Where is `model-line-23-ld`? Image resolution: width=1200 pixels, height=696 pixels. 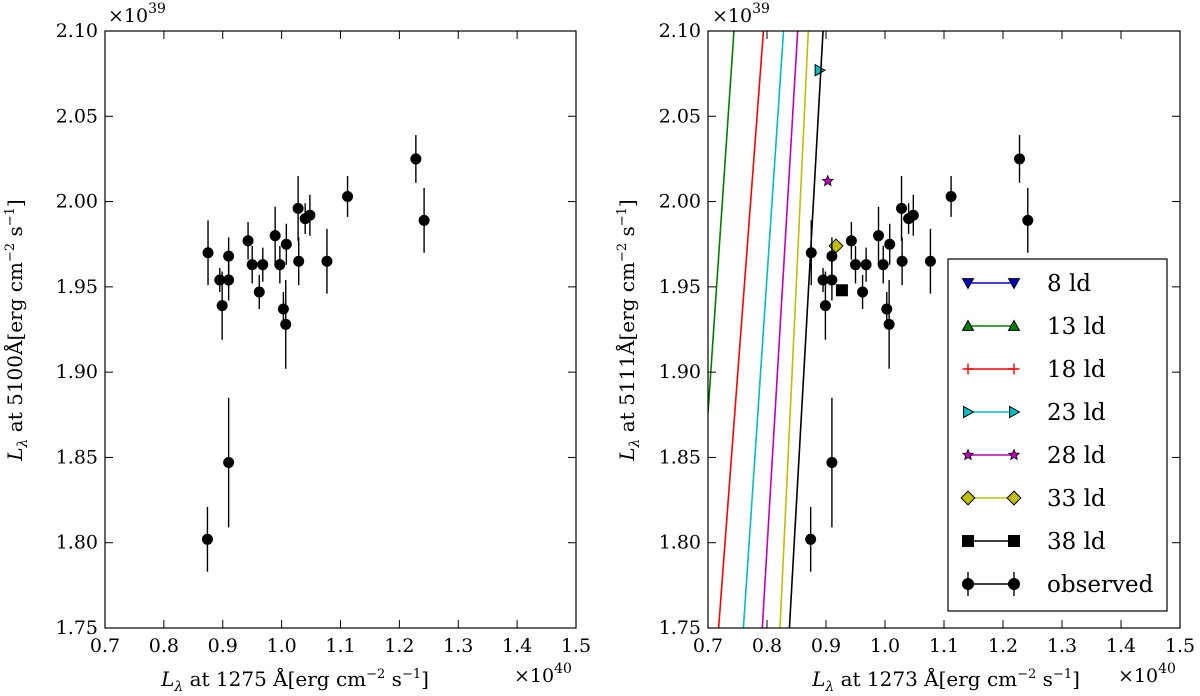 model-line-23-ld is located at coordinates (763, 329).